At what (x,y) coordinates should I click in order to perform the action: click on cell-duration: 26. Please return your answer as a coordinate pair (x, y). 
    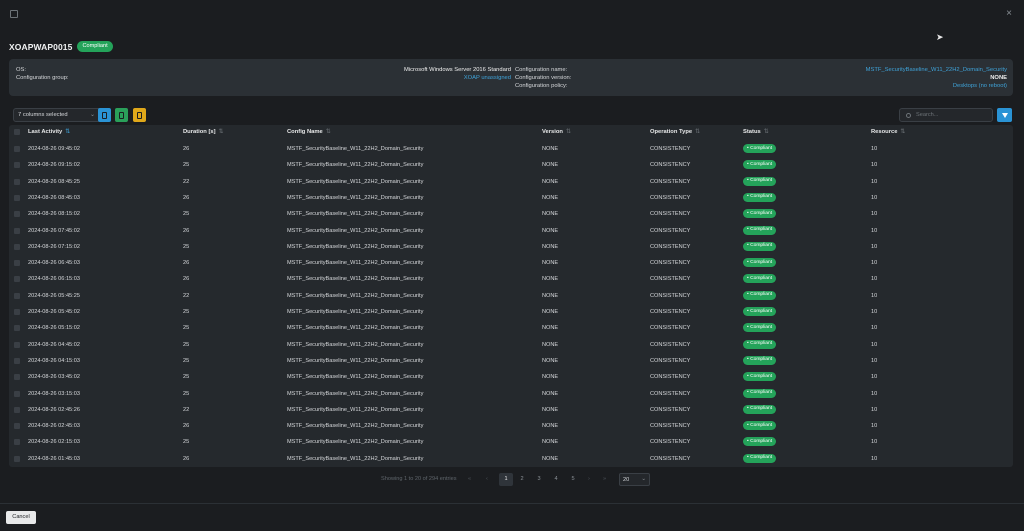
    Looking at the image, I should click on (186, 230).